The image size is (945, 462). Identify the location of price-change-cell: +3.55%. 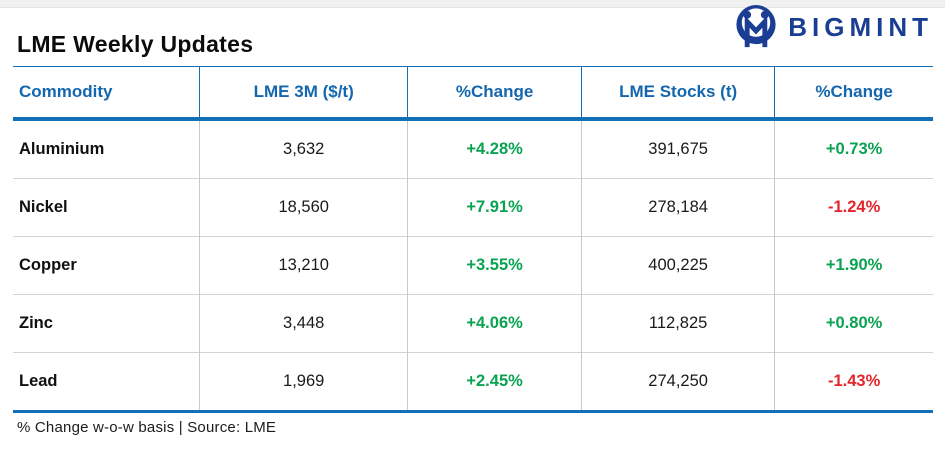
(494, 265).